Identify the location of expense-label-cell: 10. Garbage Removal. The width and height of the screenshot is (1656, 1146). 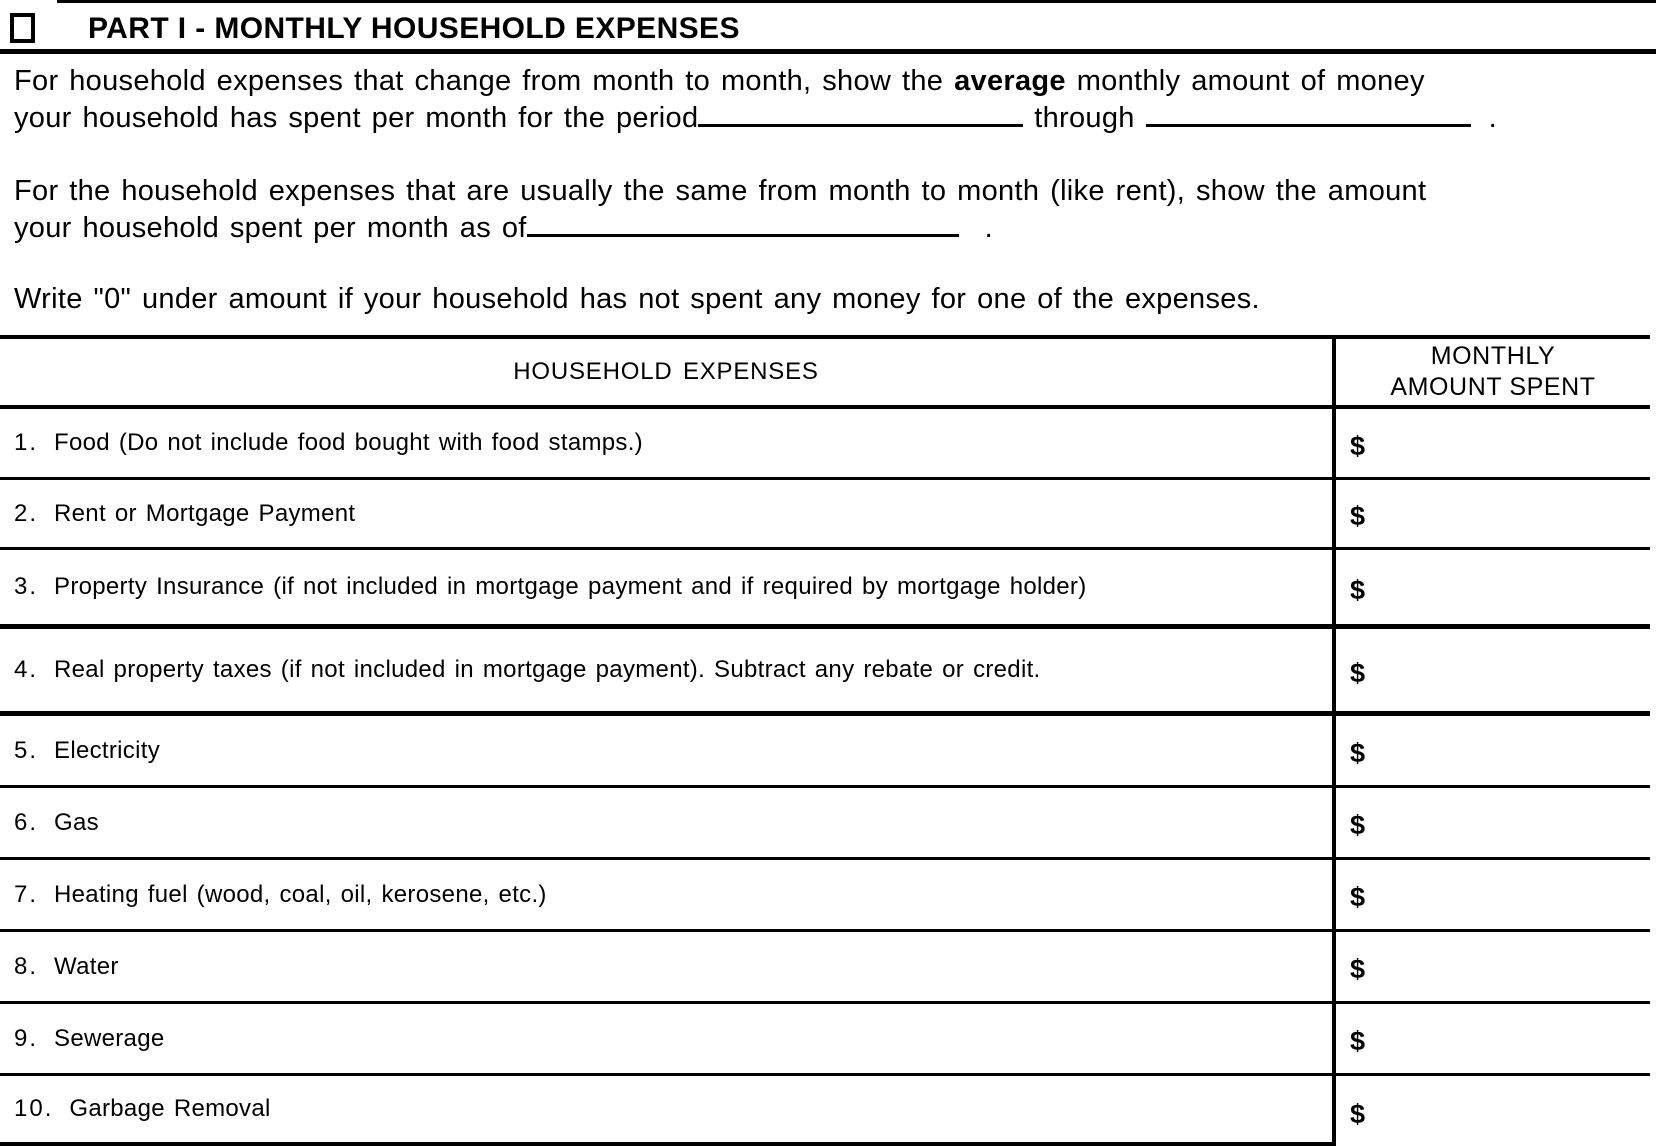
(666, 1111).